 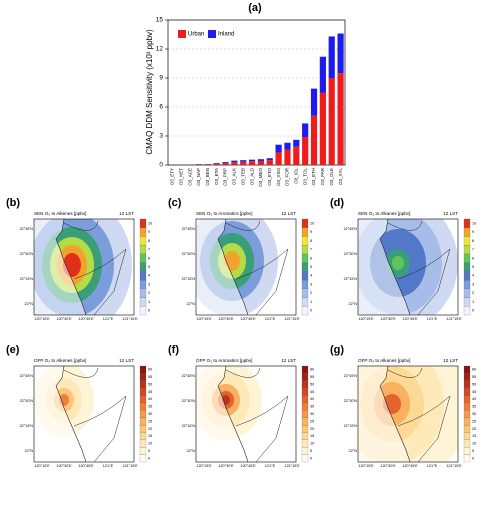 I want to click on x-tick-label: O3_BEN, so click(x=207, y=177).